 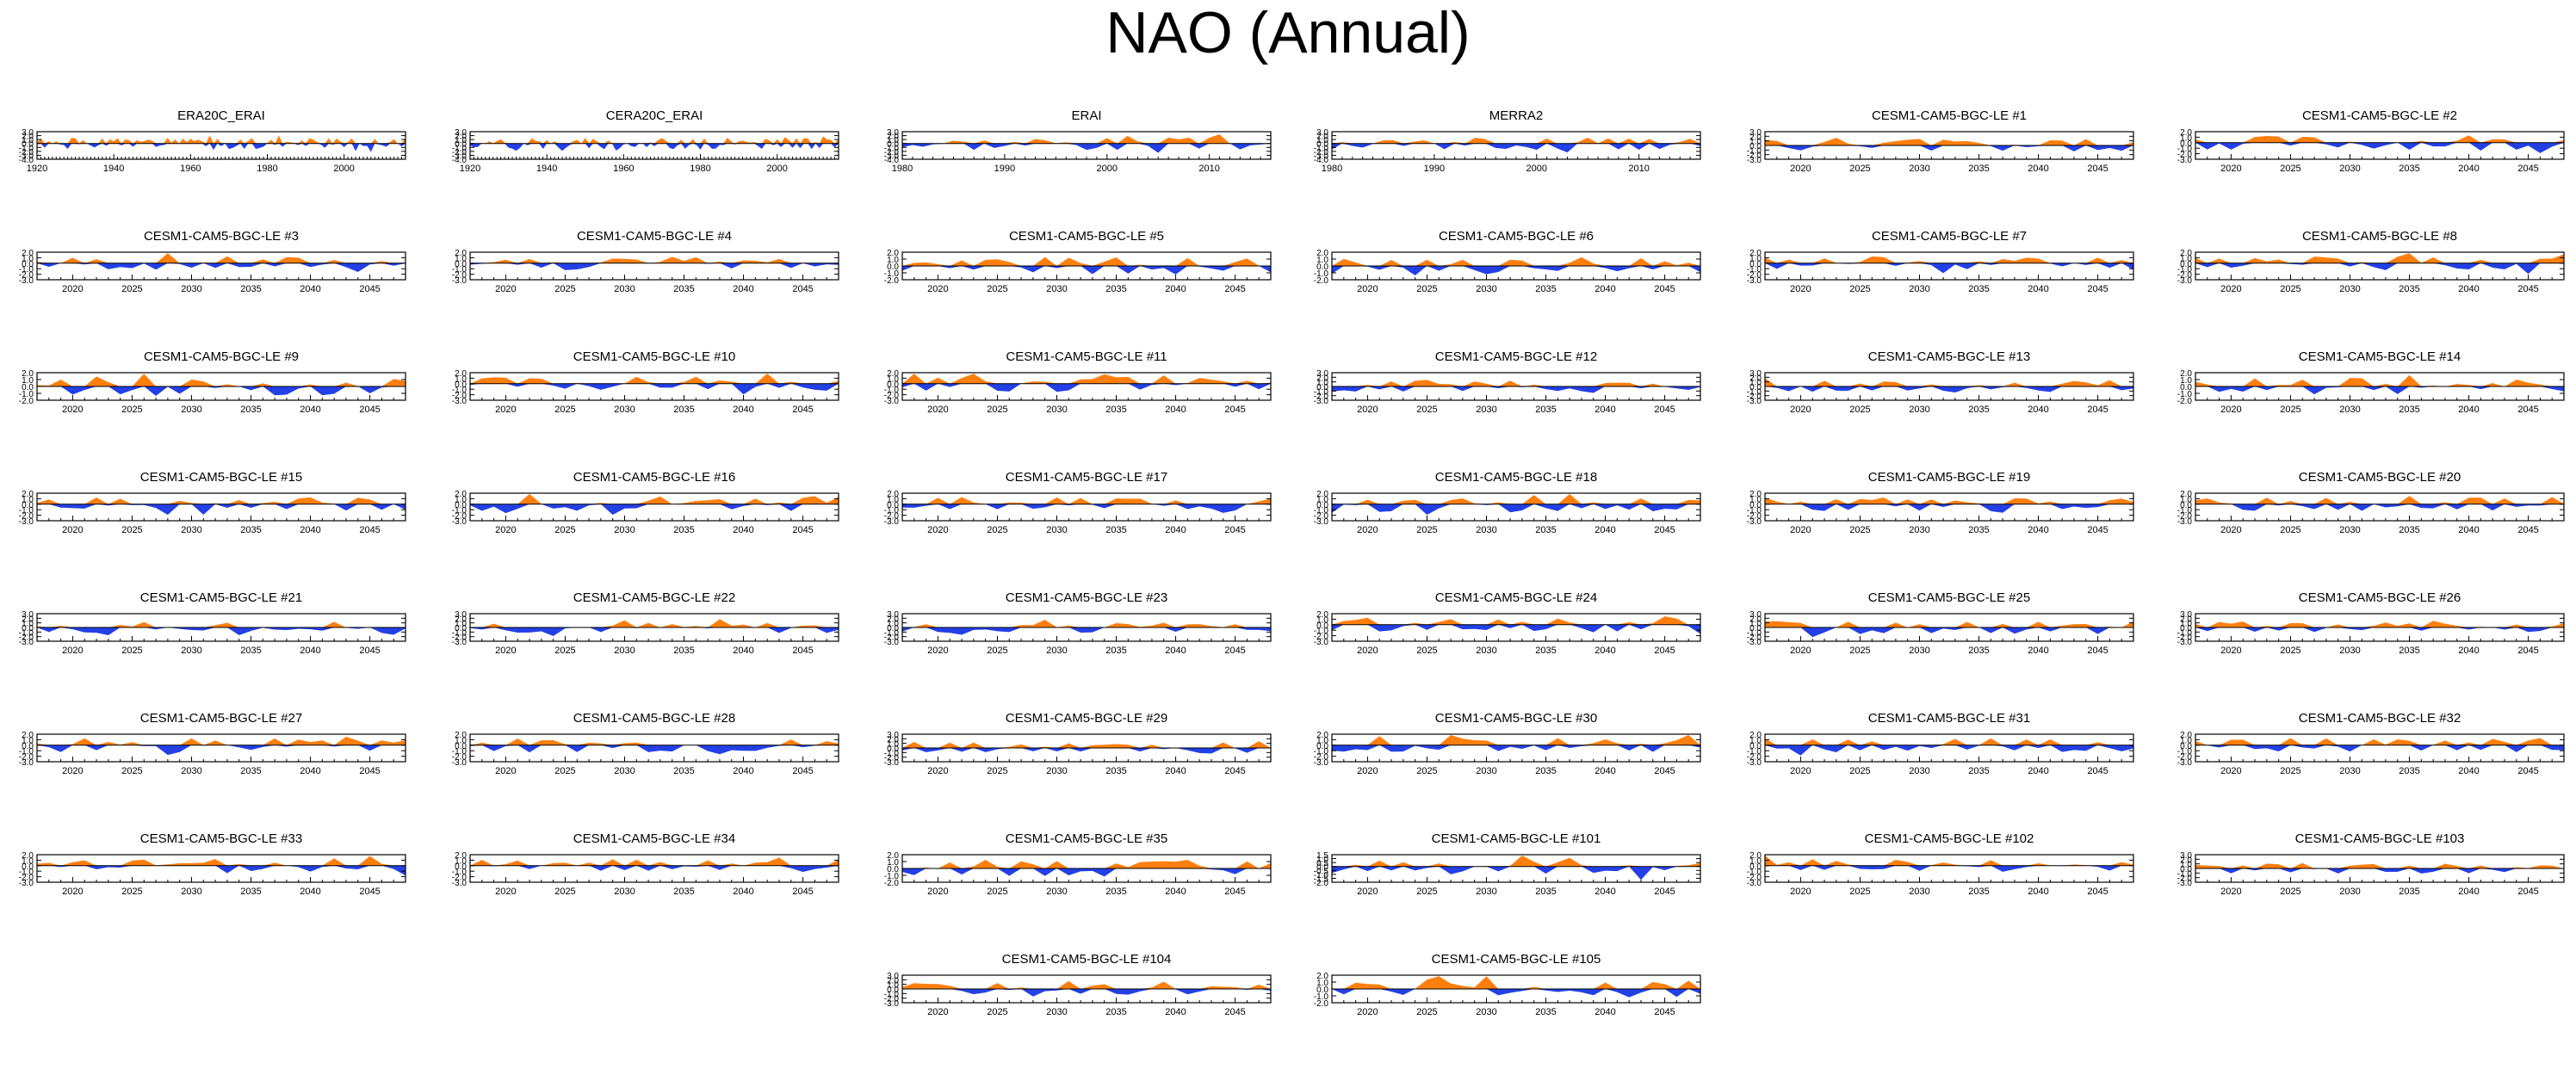 I want to click on x-tick-label: 2000, so click(x=1536, y=169).